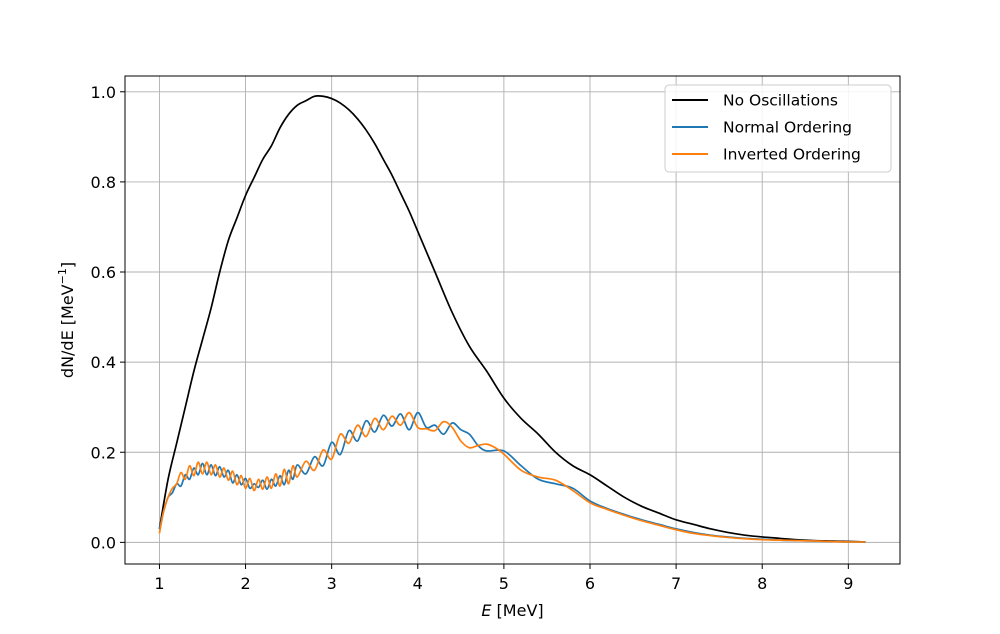  What do you see at coordinates (792, 155) in the screenshot?
I see `legend-label-inverted-ordering: Inverted Ordering` at bounding box center [792, 155].